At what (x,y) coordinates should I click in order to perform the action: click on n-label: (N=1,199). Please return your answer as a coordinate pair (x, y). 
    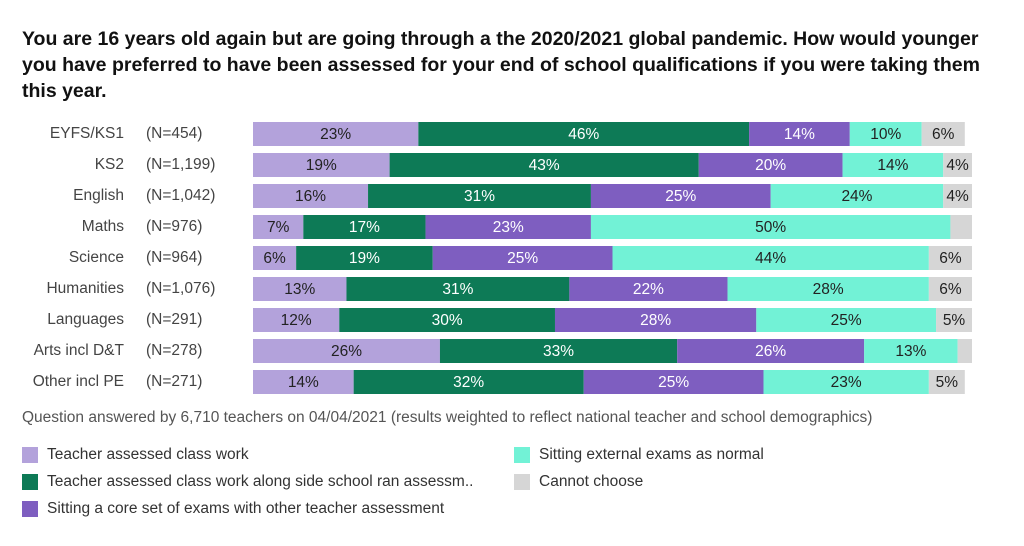
    Looking at the image, I should click on (180, 164).